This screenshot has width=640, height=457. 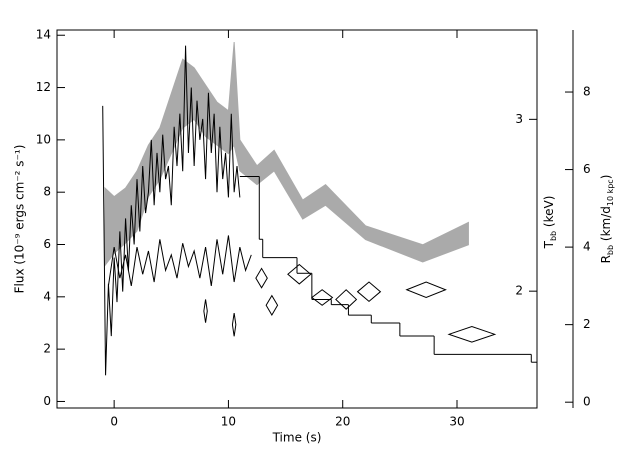 I want to click on y-tick-label: 4, so click(x=47, y=296).